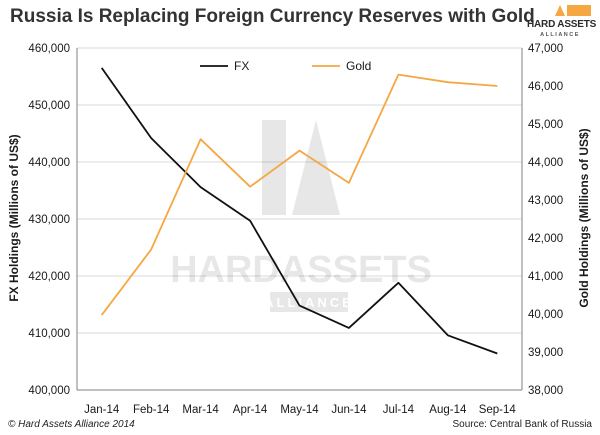  What do you see at coordinates (545, 163) in the screenshot?
I see `y-right-tick-label: 44,000` at bounding box center [545, 163].